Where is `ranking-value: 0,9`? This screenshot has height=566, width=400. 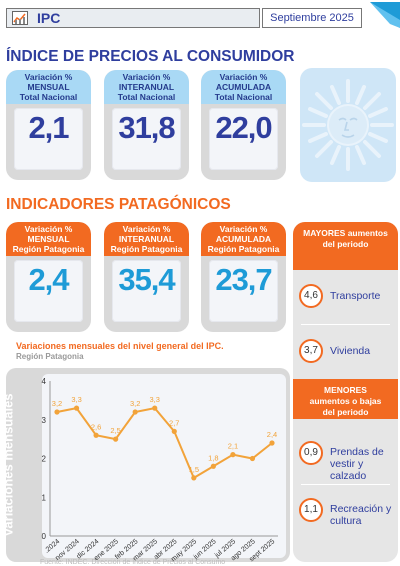 ranking-value: 0,9 is located at coordinates (311, 453).